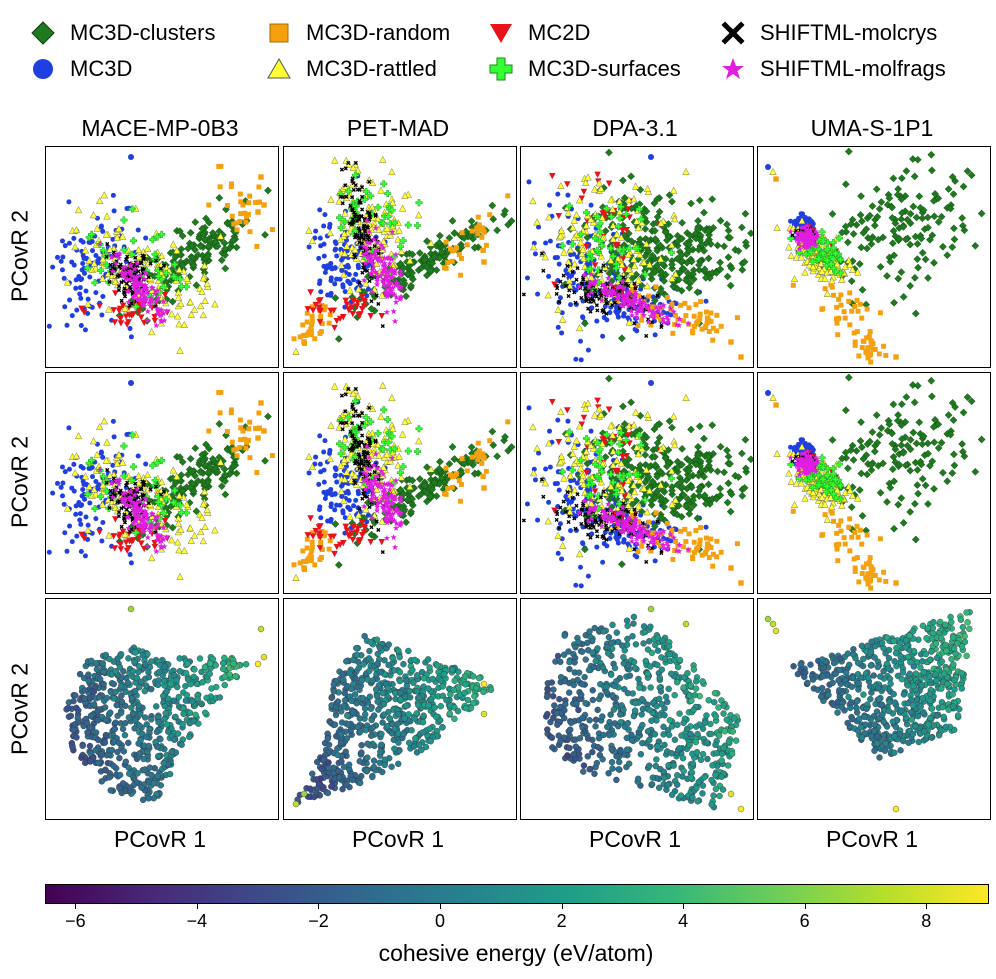 The image size is (996, 979). Describe the element at coordinates (279, 68) in the screenshot. I see `triangle-up-icon` at that location.